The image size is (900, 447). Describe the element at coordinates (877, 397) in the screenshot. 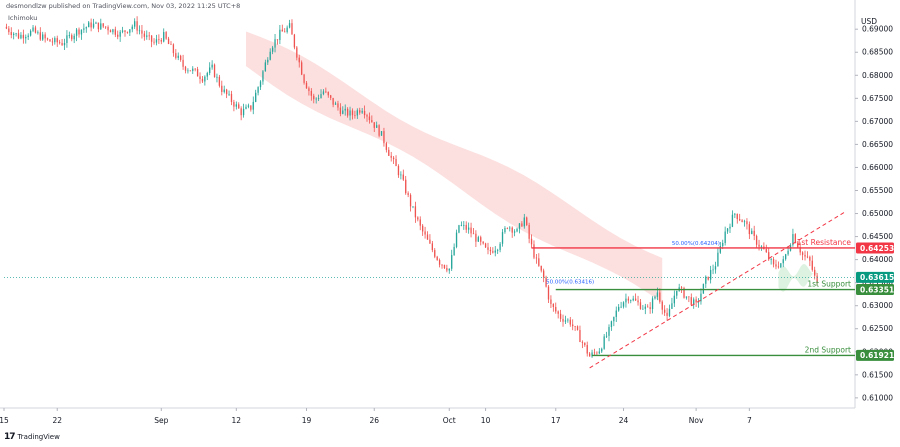

I see `price-tick-label: 0.61000` at that location.